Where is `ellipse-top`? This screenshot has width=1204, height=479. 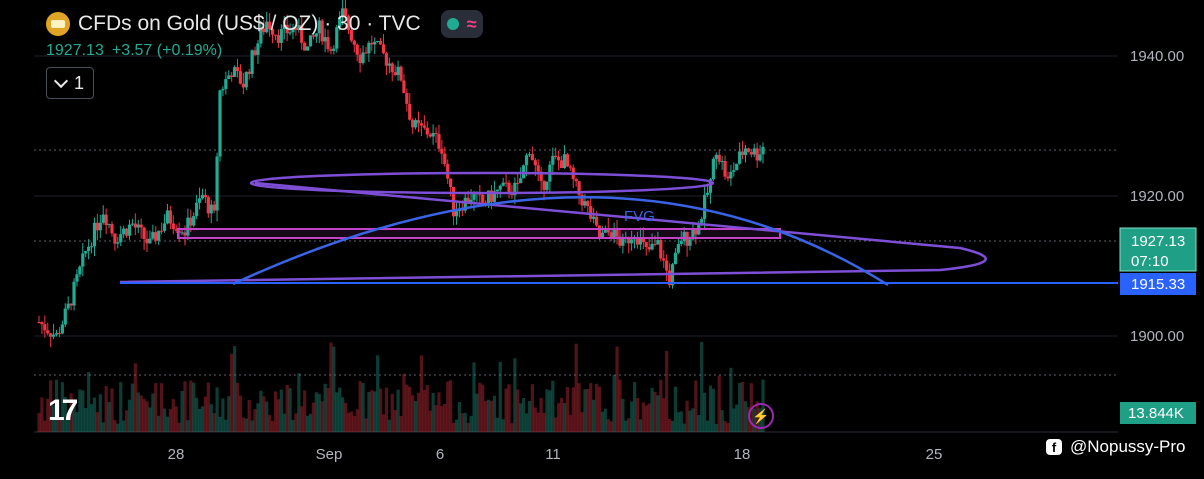
ellipse-top is located at coordinates (482, 183).